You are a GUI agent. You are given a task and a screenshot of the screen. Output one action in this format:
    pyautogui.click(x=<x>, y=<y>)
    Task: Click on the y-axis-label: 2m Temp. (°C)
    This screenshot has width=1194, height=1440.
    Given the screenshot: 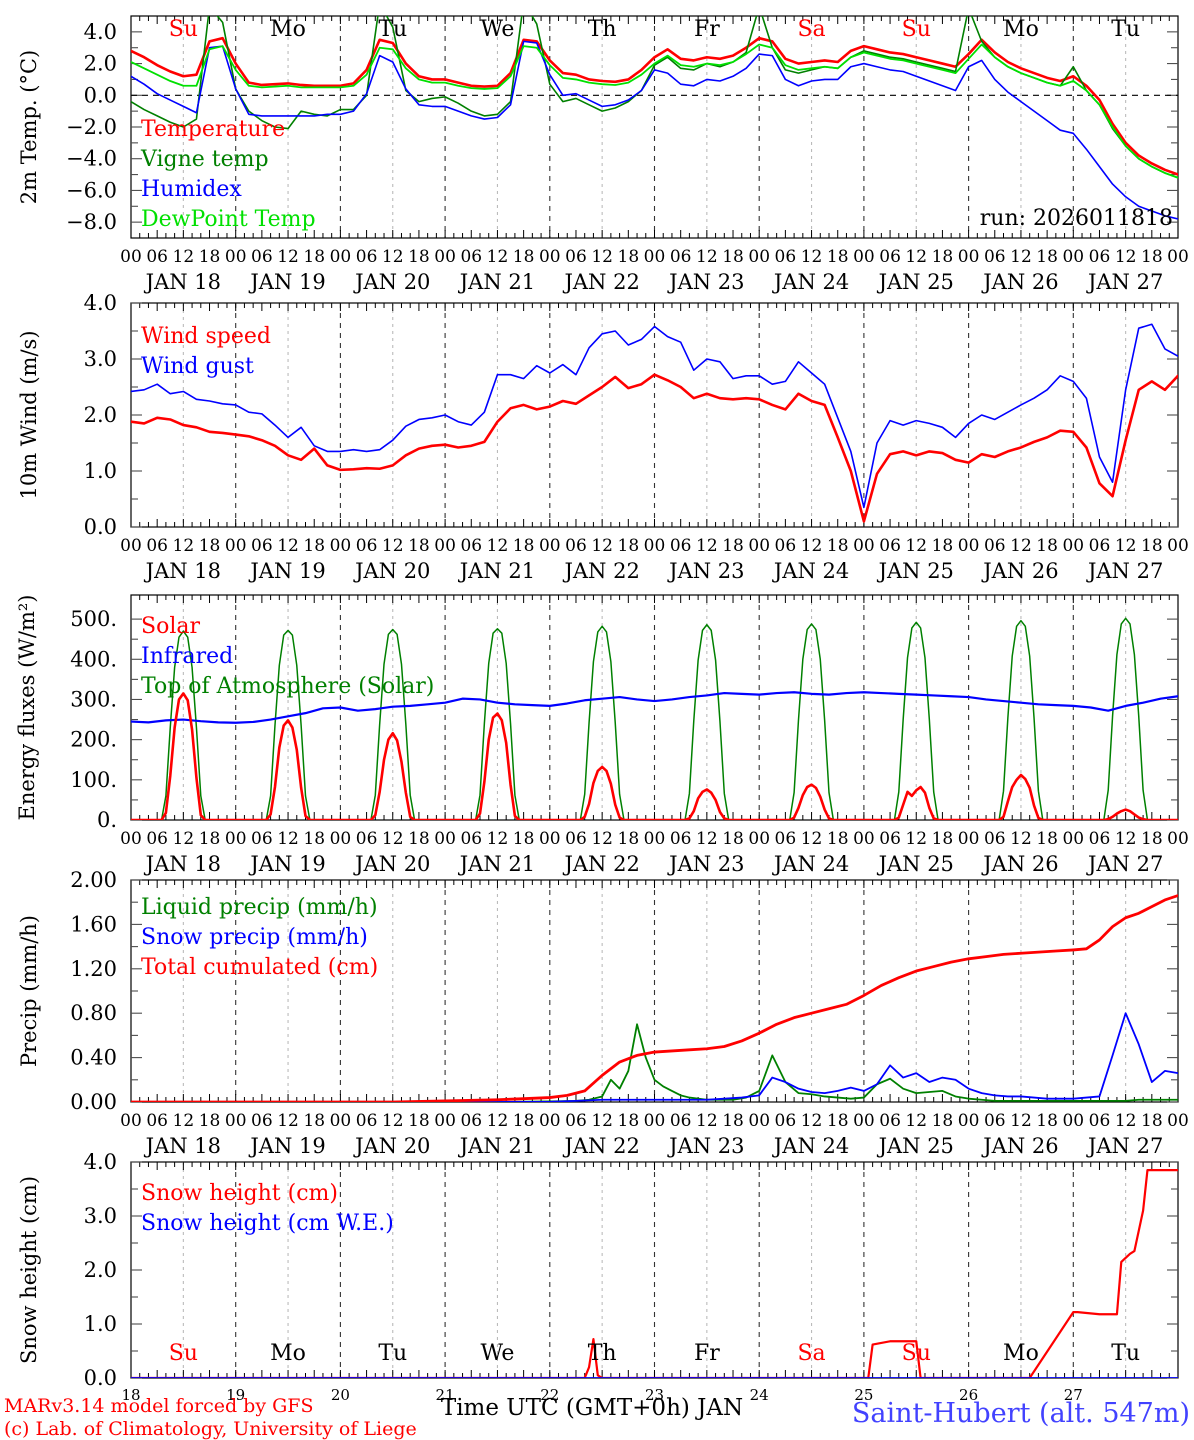 What is the action you would take?
    pyautogui.click(x=29, y=127)
    